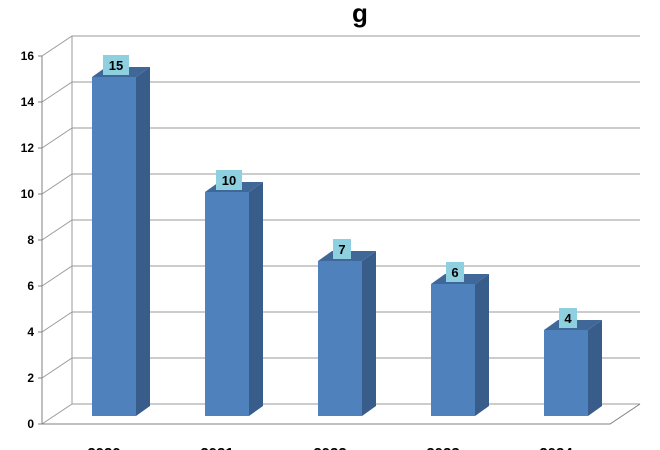  Describe the element at coordinates (28, 56) in the screenshot. I see `y-tick-label: 16` at that location.